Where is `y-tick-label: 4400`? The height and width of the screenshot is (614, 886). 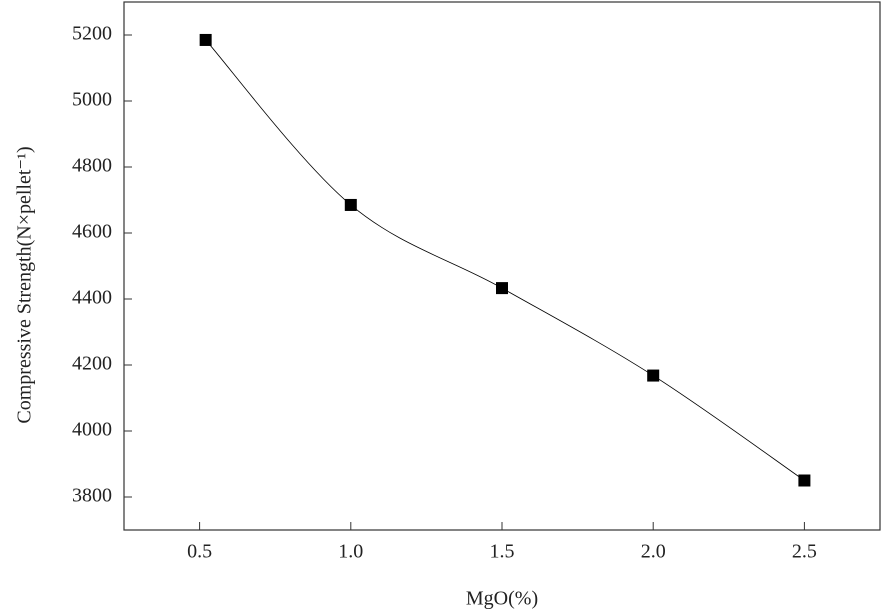 y-tick-label: 4400 is located at coordinates (92, 298).